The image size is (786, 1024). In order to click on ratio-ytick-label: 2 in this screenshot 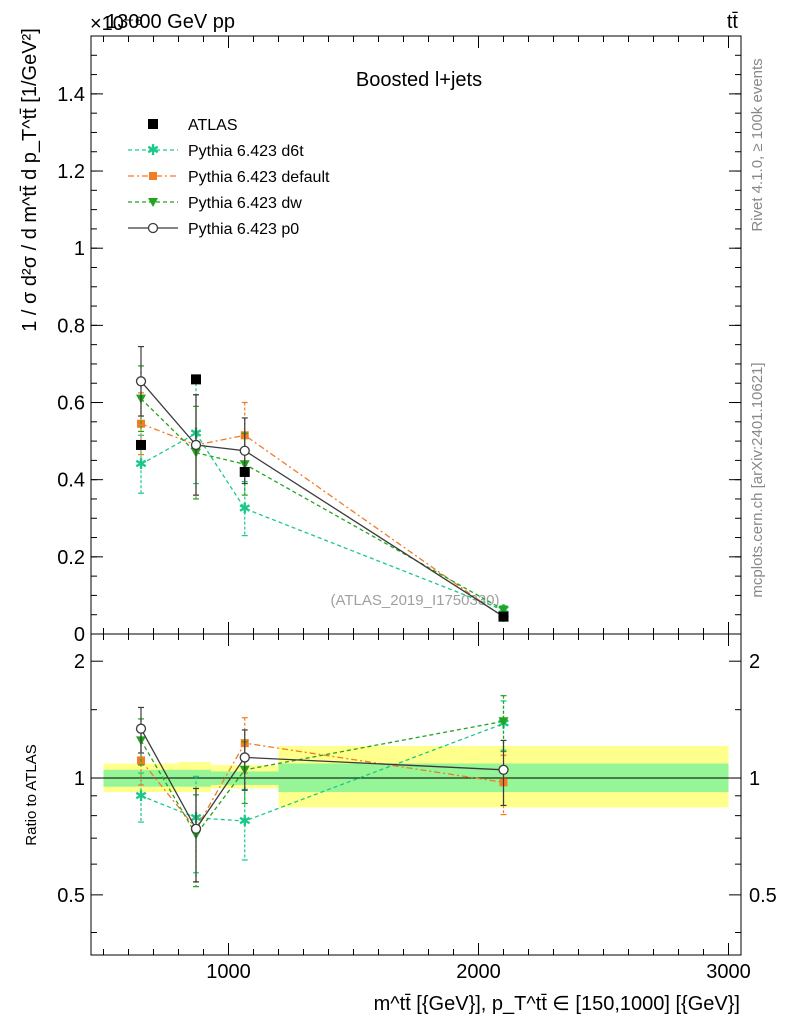, I will do `click(79, 662)`.